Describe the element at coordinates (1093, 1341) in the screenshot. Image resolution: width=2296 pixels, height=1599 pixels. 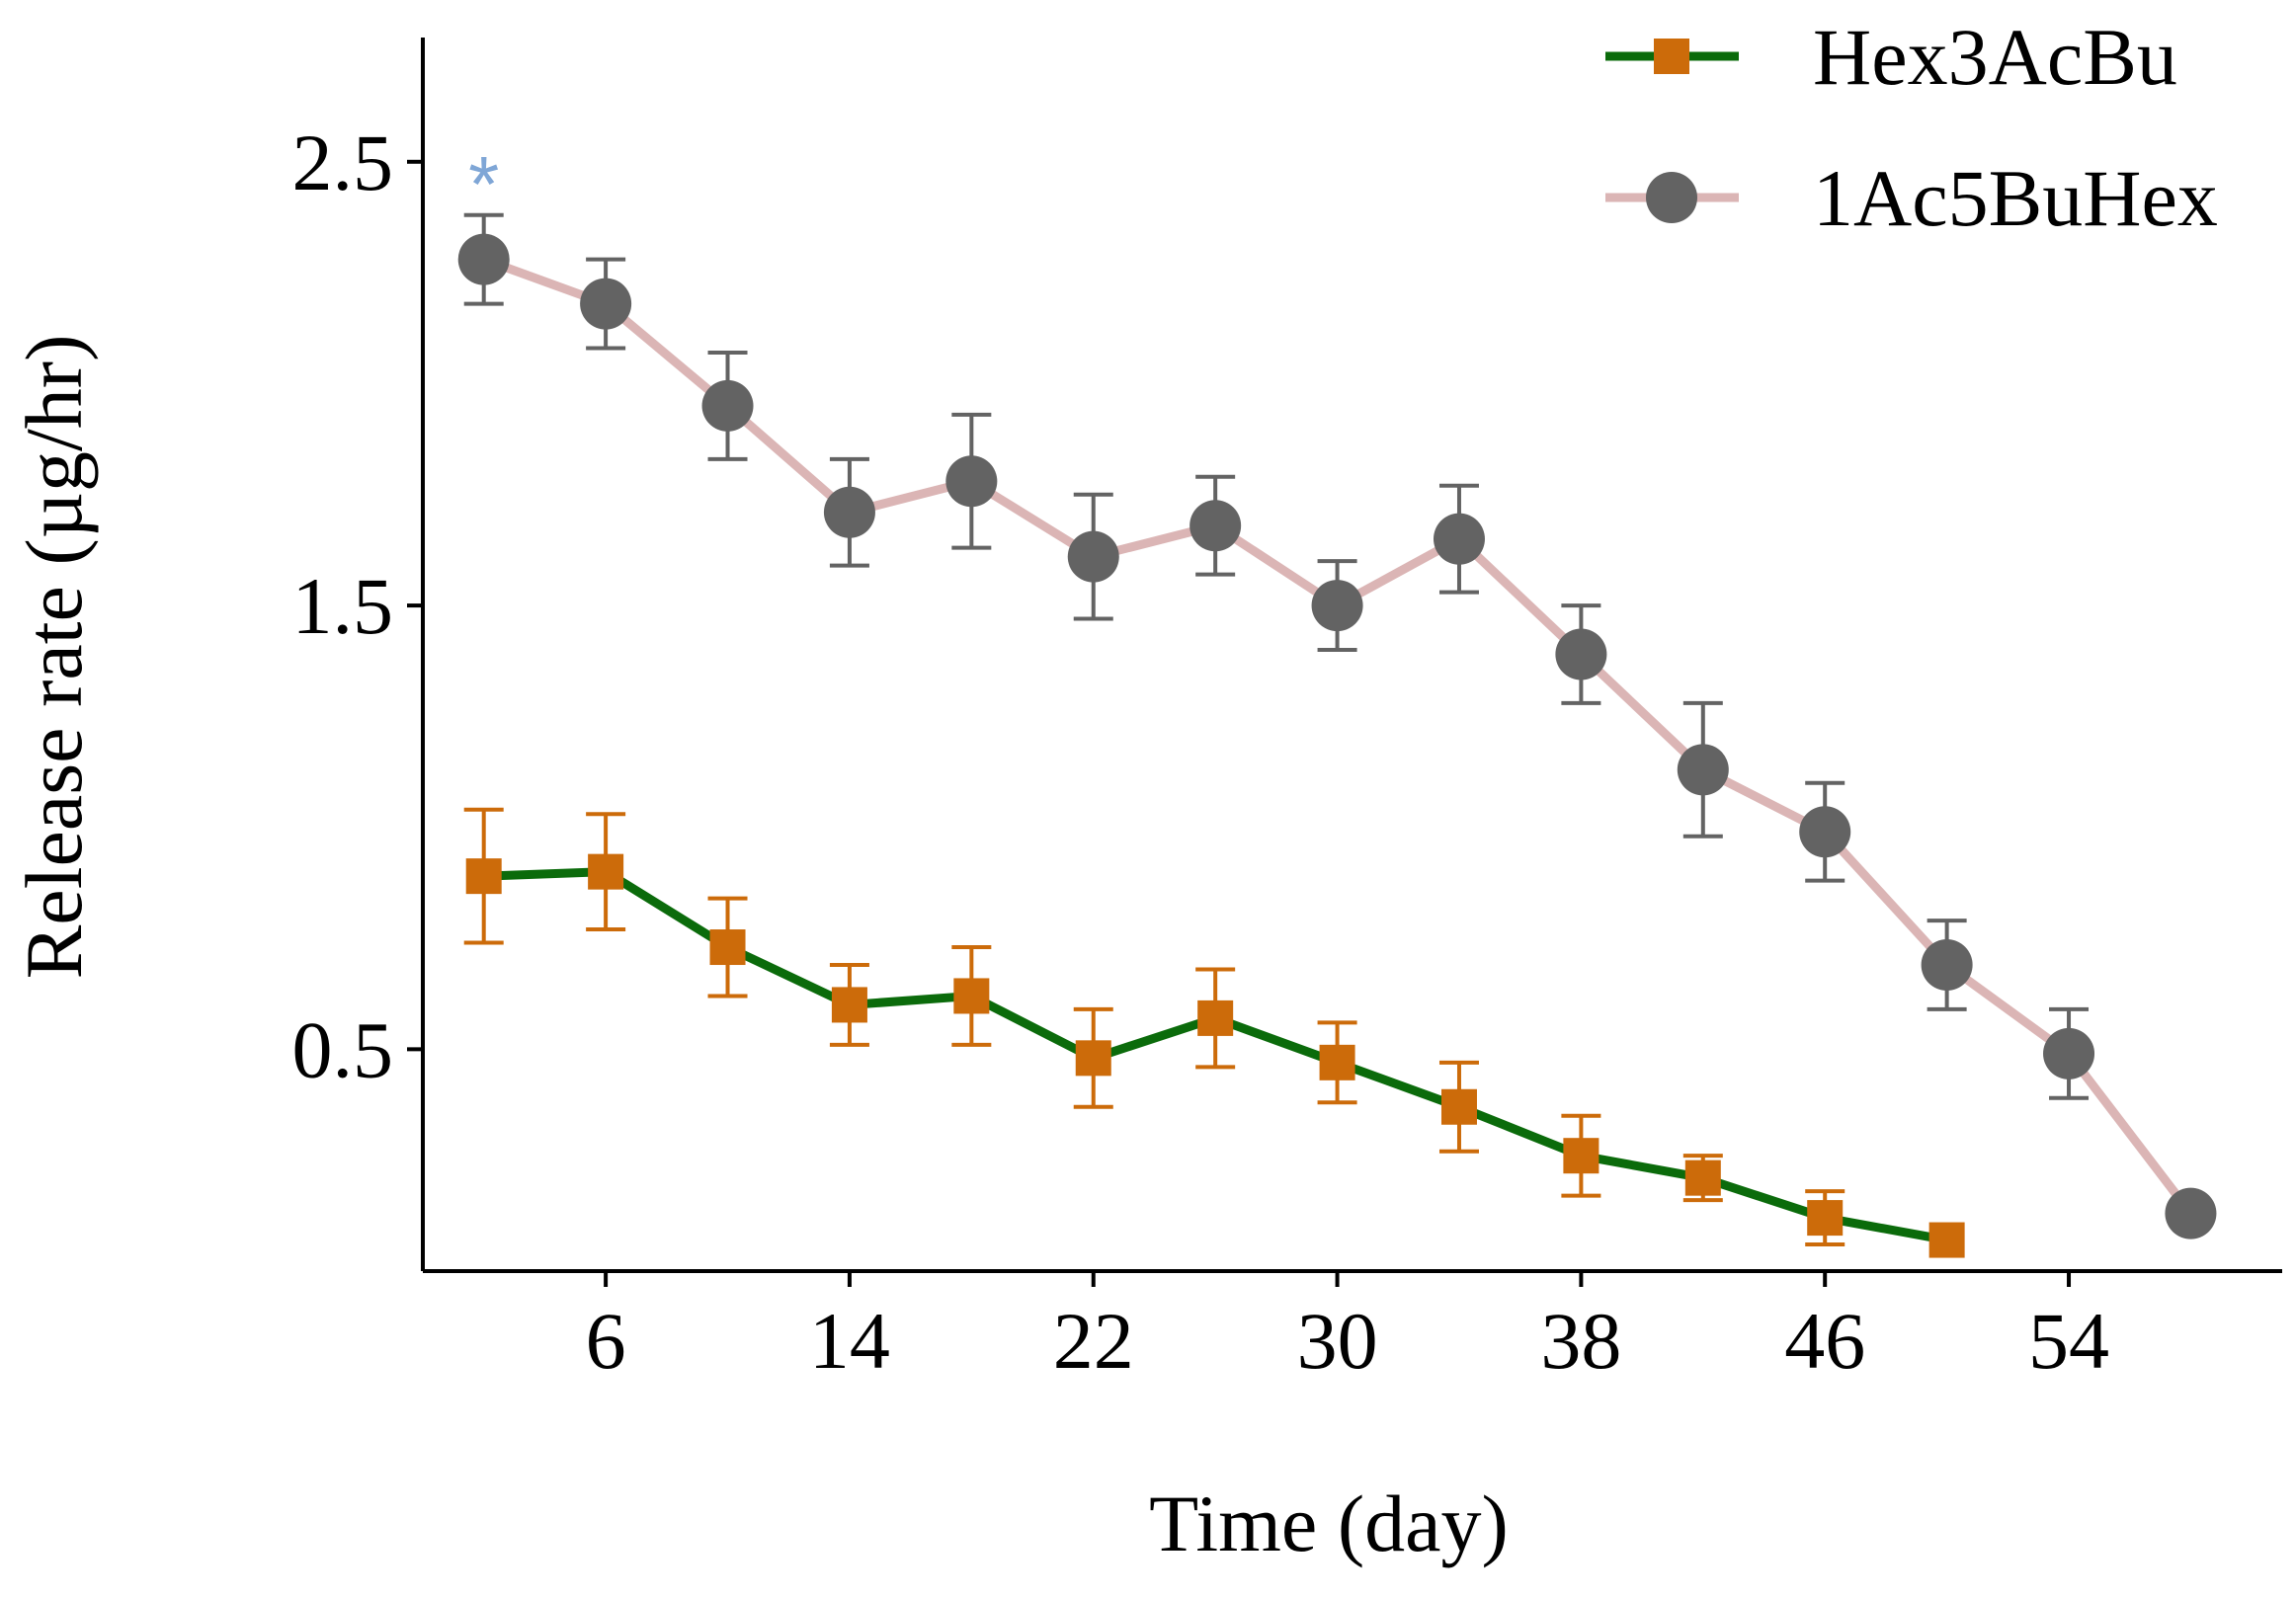
I see `x-tick-label: 22` at that location.